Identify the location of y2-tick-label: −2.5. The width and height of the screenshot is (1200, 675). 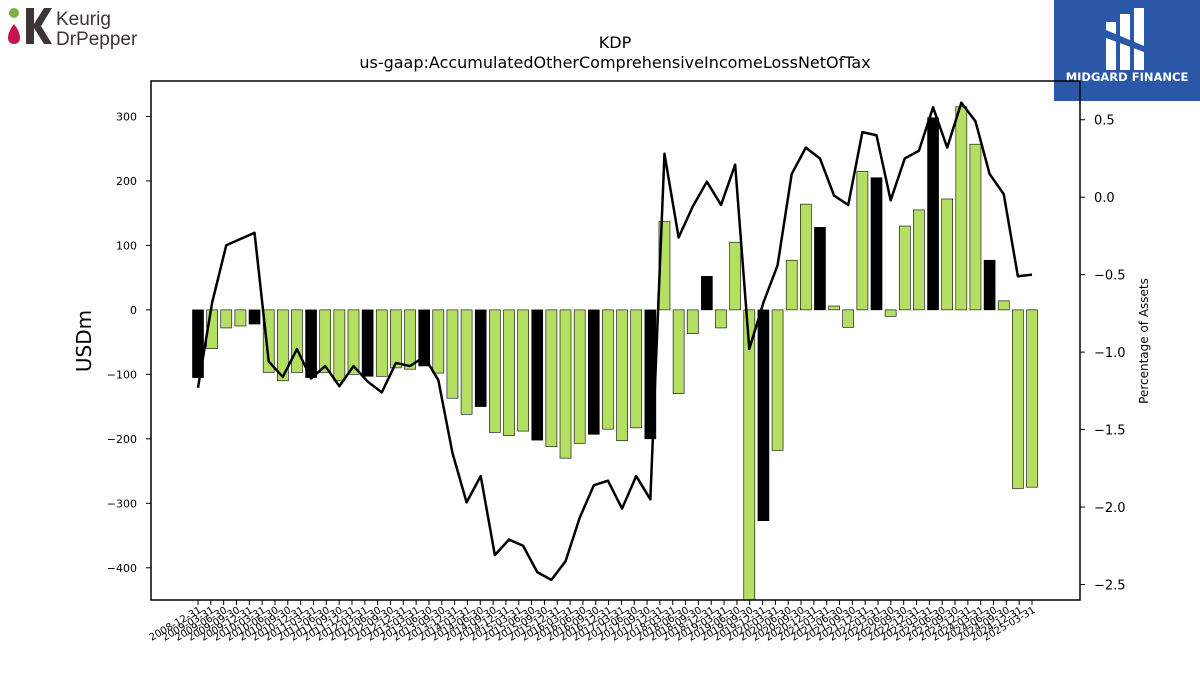
(1110, 586).